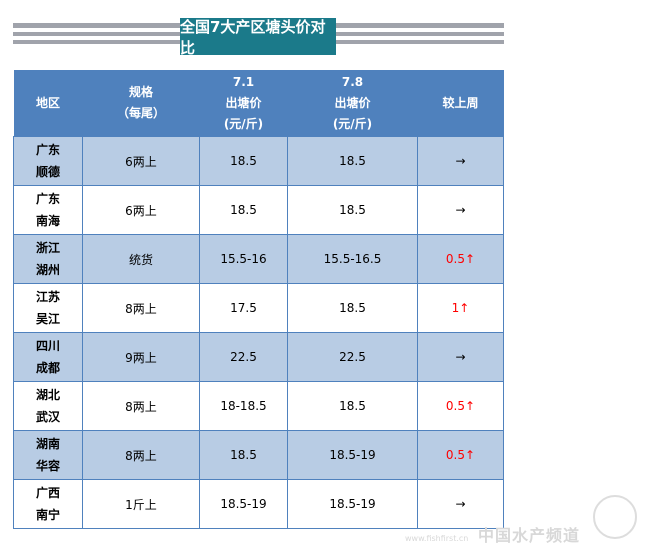 This screenshot has width=649, height=548. What do you see at coordinates (460, 103) in the screenshot?
I see `header-change: 较上周` at bounding box center [460, 103].